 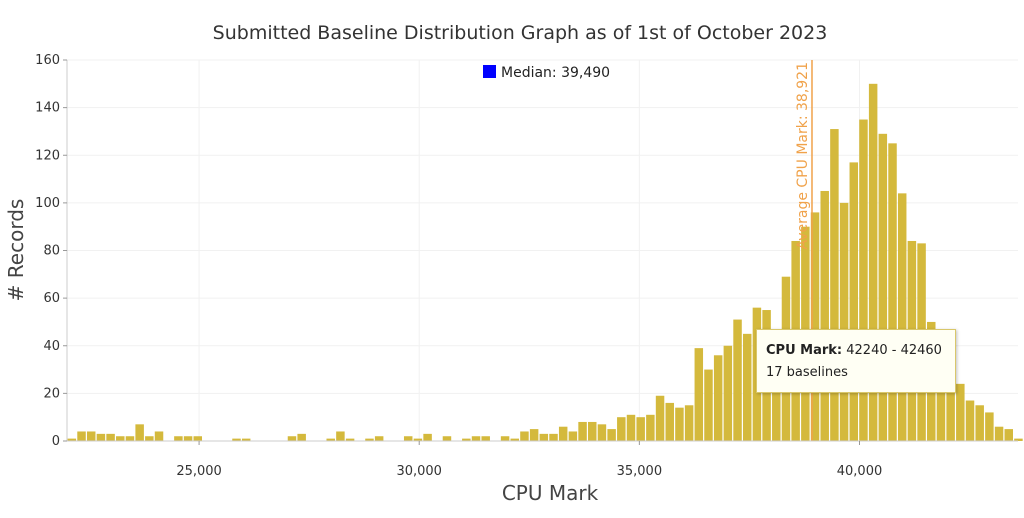 I want to click on y-tick-label: 140, so click(x=47, y=108).